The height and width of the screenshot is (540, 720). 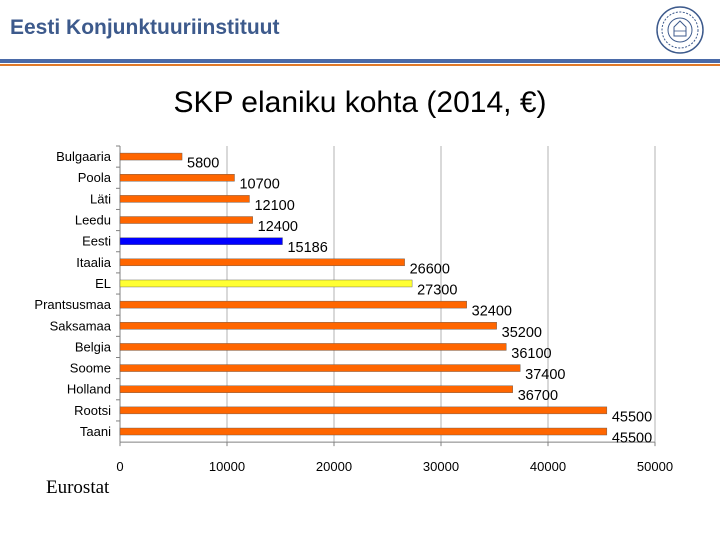 What do you see at coordinates (203, 164) in the screenshot?
I see `value-label-bulgaaria: 5800` at bounding box center [203, 164].